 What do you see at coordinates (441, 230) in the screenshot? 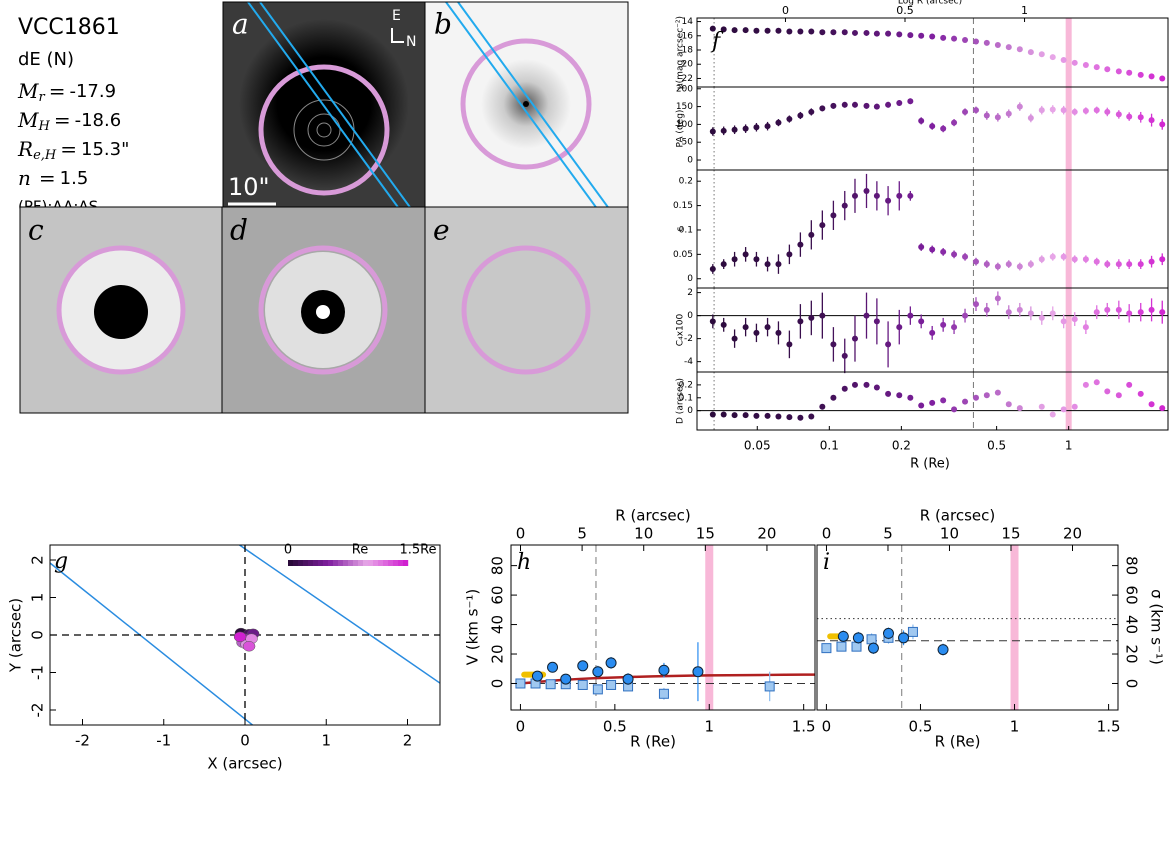
I see `panel-label: e` at bounding box center [441, 230].